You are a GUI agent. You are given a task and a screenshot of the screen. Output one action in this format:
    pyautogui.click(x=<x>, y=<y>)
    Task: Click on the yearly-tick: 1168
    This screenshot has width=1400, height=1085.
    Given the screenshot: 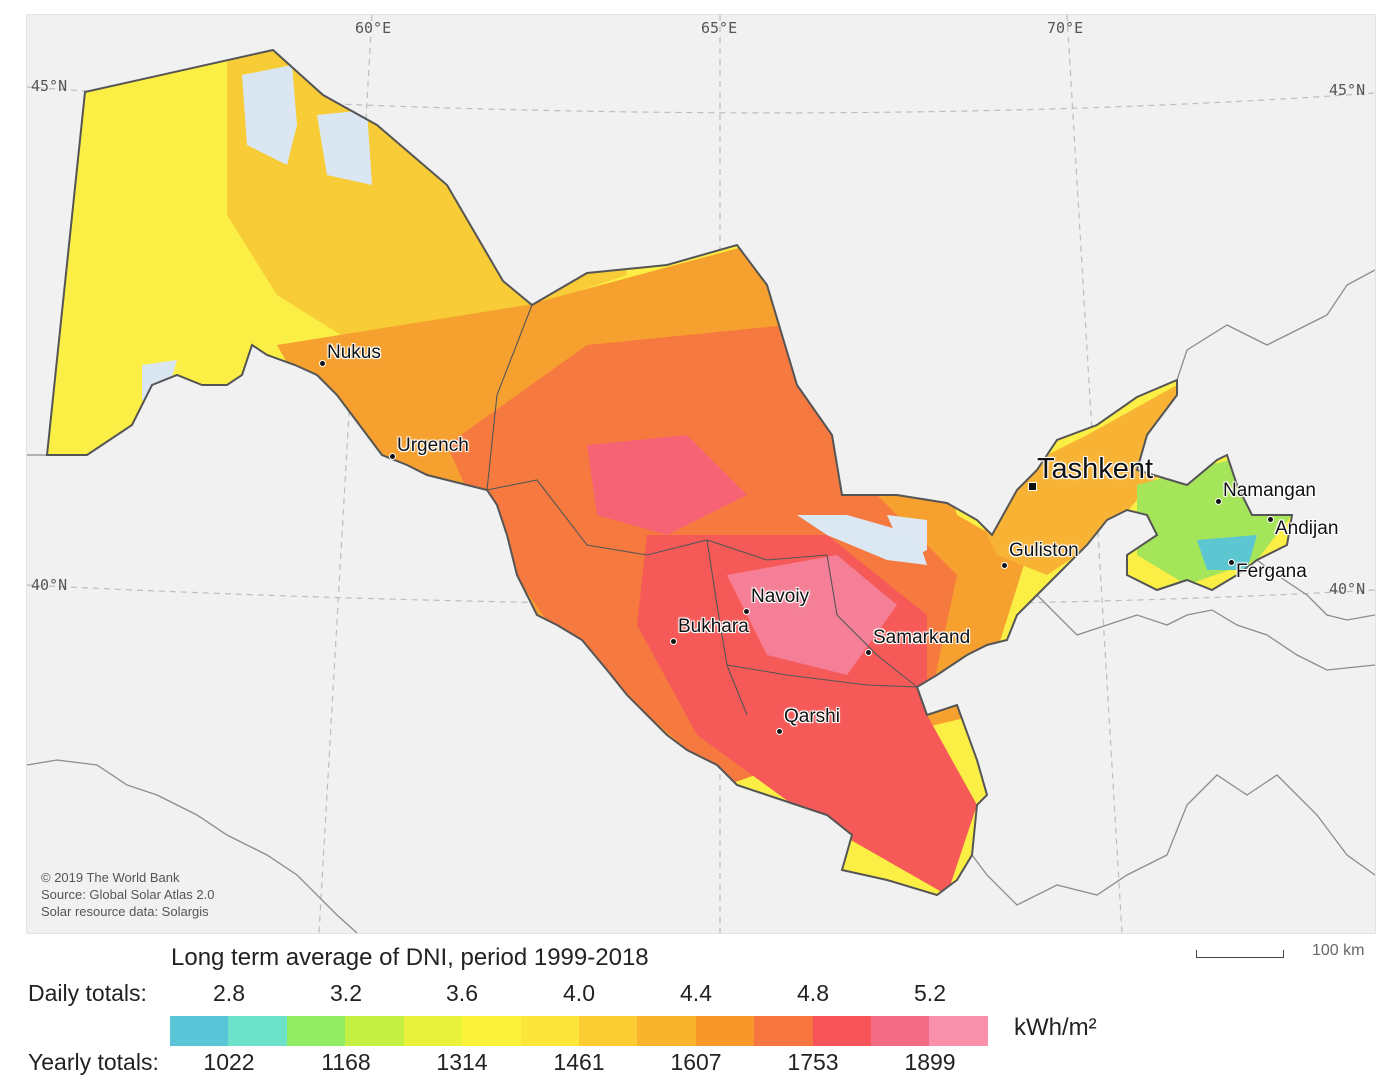 What is the action you would take?
    pyautogui.click(x=346, y=1062)
    